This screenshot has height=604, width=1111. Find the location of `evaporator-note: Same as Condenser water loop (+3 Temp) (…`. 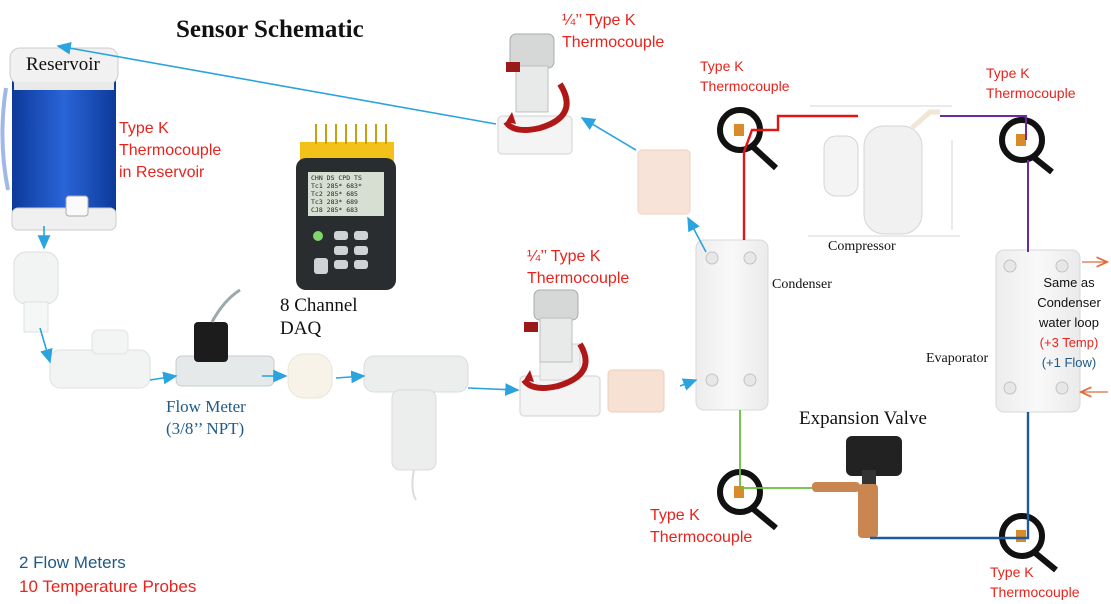

evaporator-note: Same as Condenser water loop (+3 Temp) (… is located at coordinates (1067, 323).